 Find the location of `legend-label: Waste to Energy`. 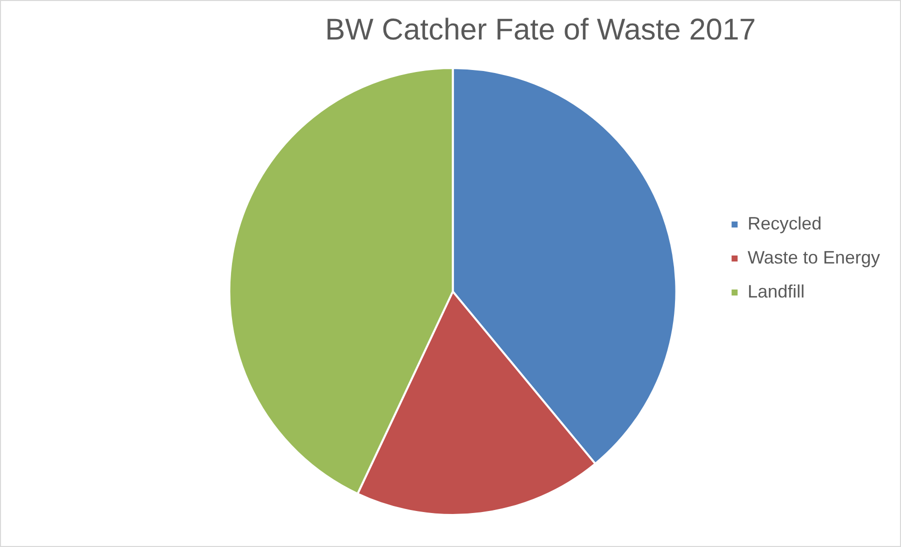

legend-label: Waste to Energy is located at coordinates (814, 257).